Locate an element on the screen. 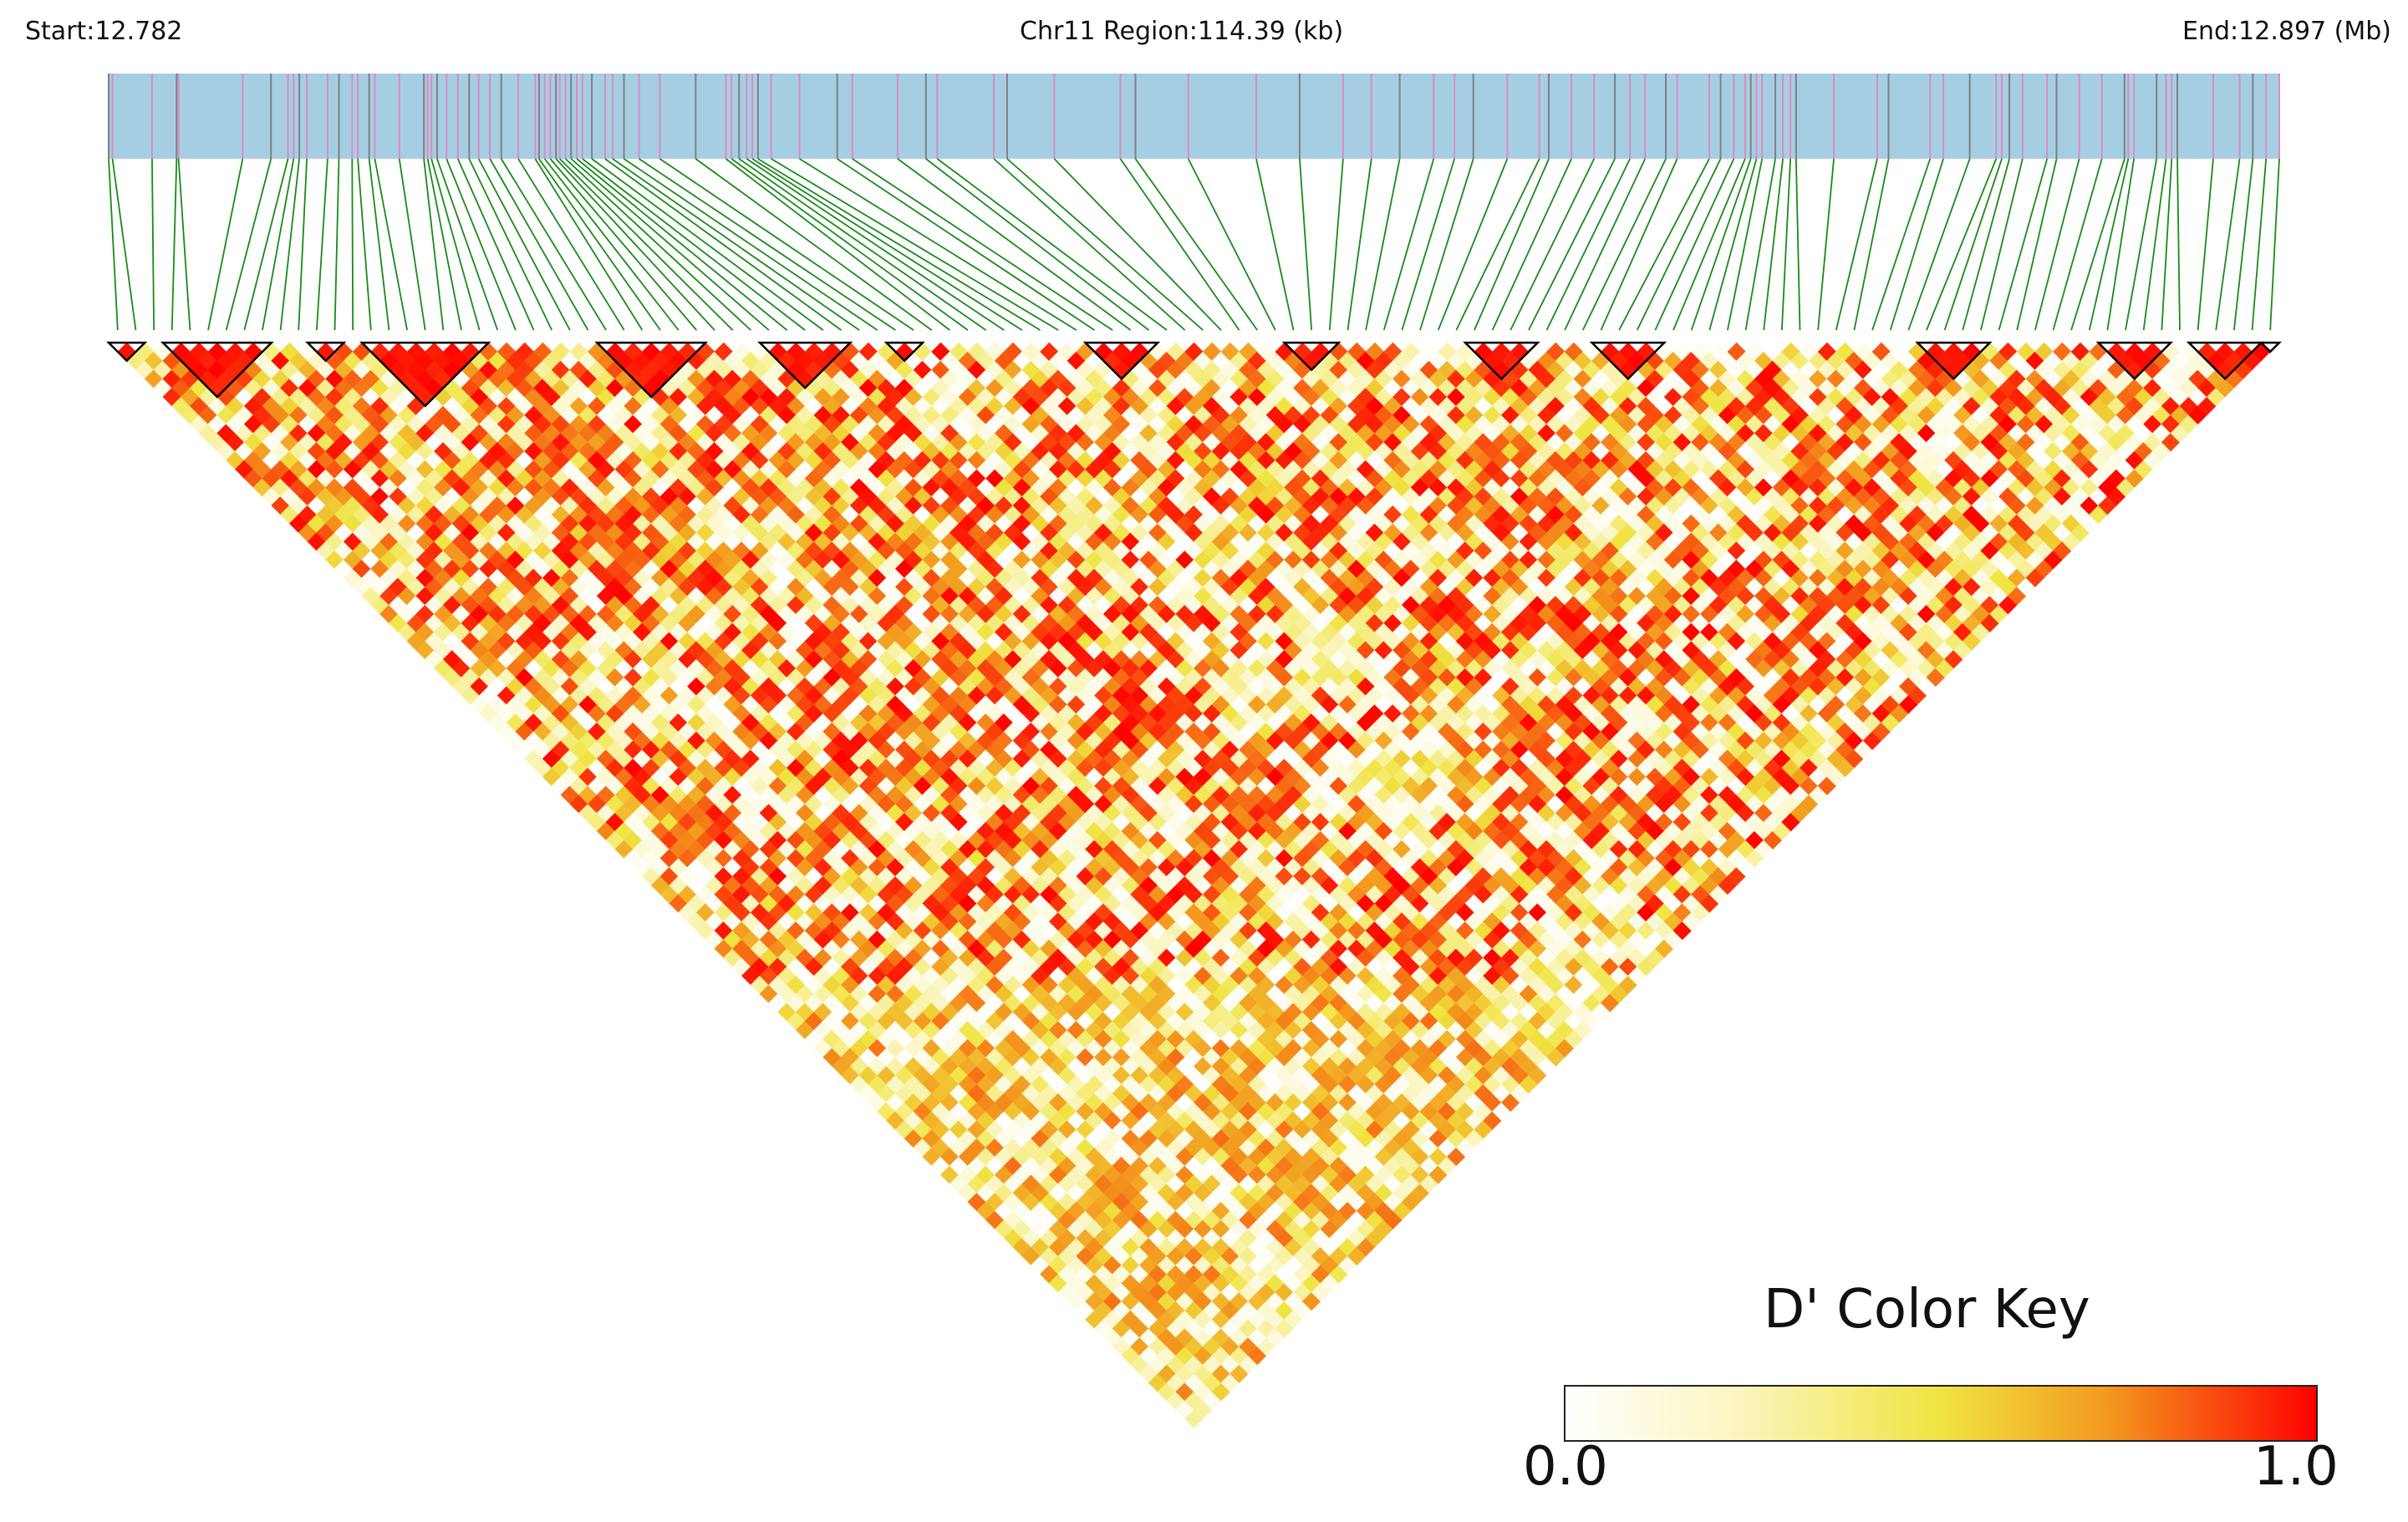 The image size is (2408, 1522). region-start-label: Start:12.782 is located at coordinates (104, 32).